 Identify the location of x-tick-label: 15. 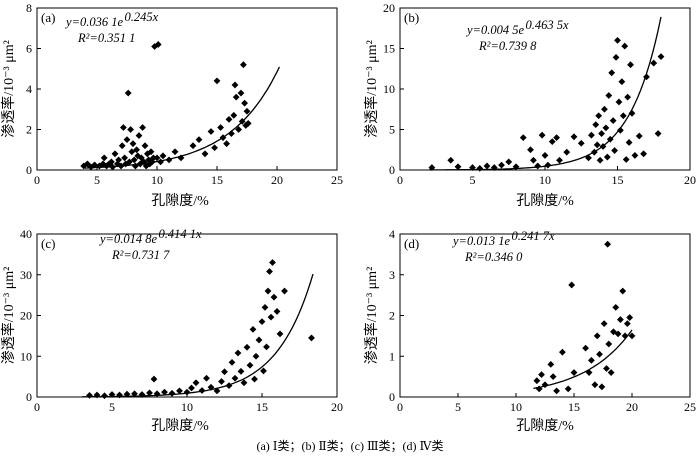
(262, 407).